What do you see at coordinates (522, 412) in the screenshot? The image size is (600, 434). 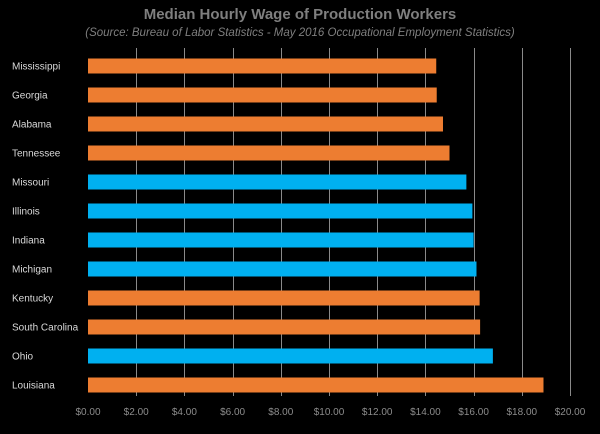 I see `x-tick-label: $18.00` at bounding box center [522, 412].